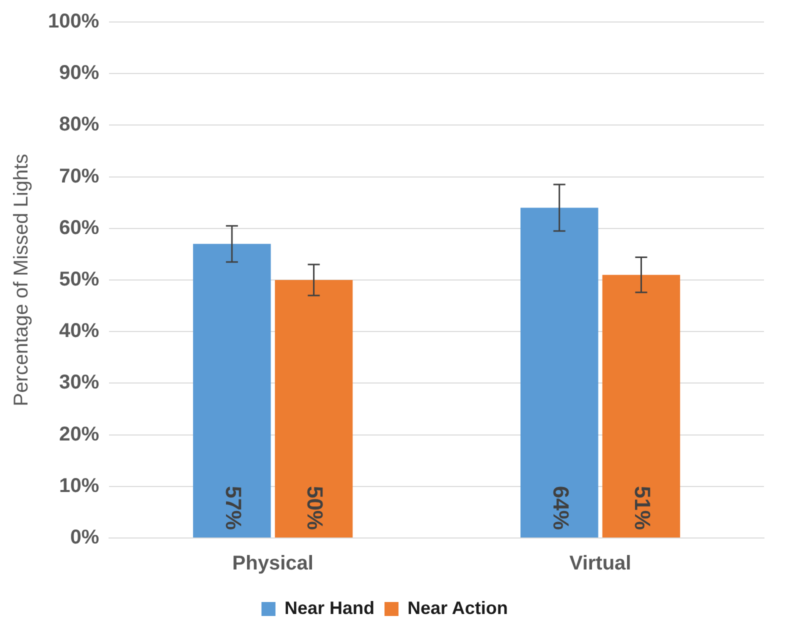  Describe the element at coordinates (79, 176) in the screenshot. I see `y-tick-label: 70%` at that location.